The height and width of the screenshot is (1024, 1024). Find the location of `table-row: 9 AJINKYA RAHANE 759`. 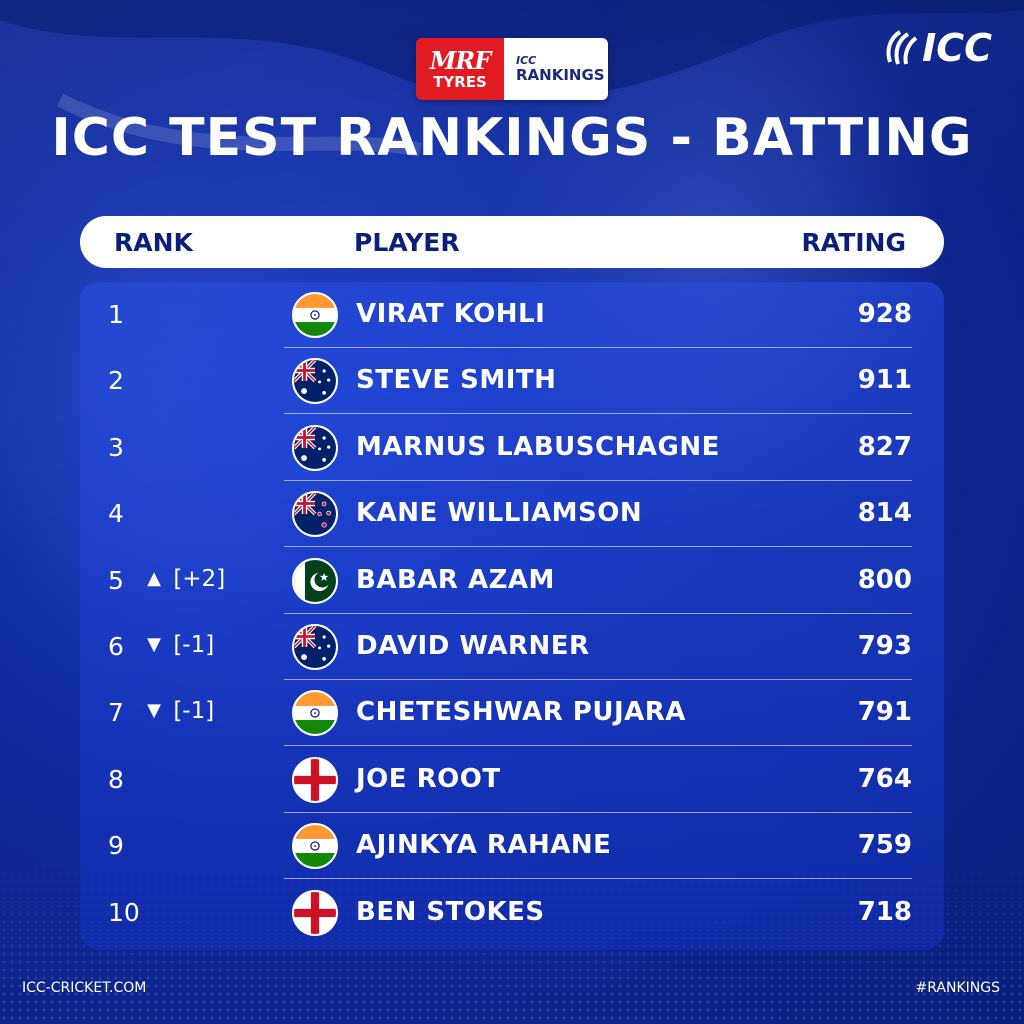

table-row: 9 AJINKYA RAHANE 759 is located at coordinates (512, 846).